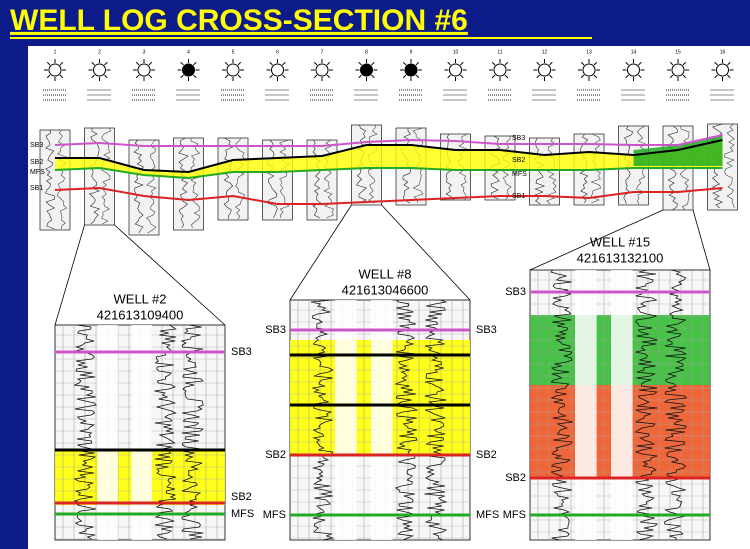  Describe the element at coordinates (233, 52) in the screenshot. I see `well-number: 5` at that location.